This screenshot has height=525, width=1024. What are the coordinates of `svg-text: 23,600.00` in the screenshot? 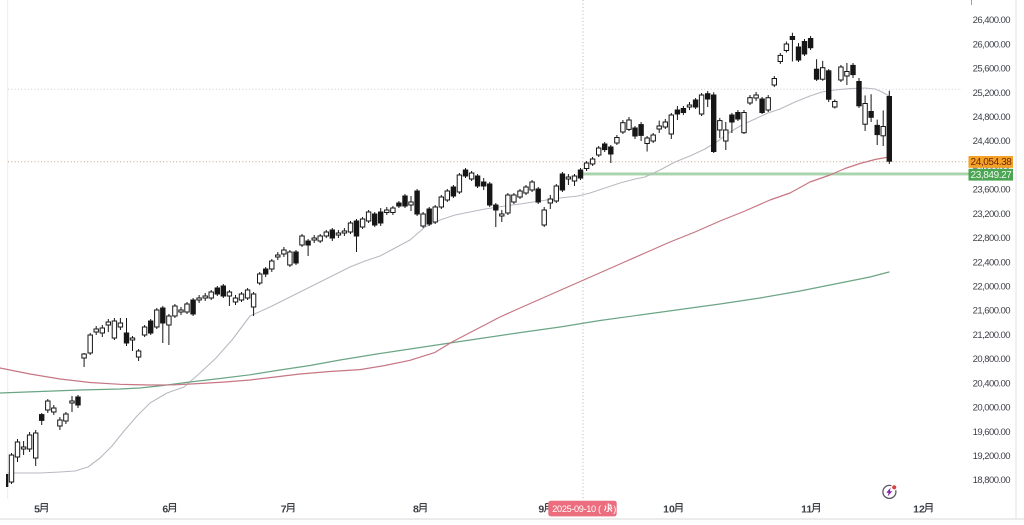 It's located at (992, 190).